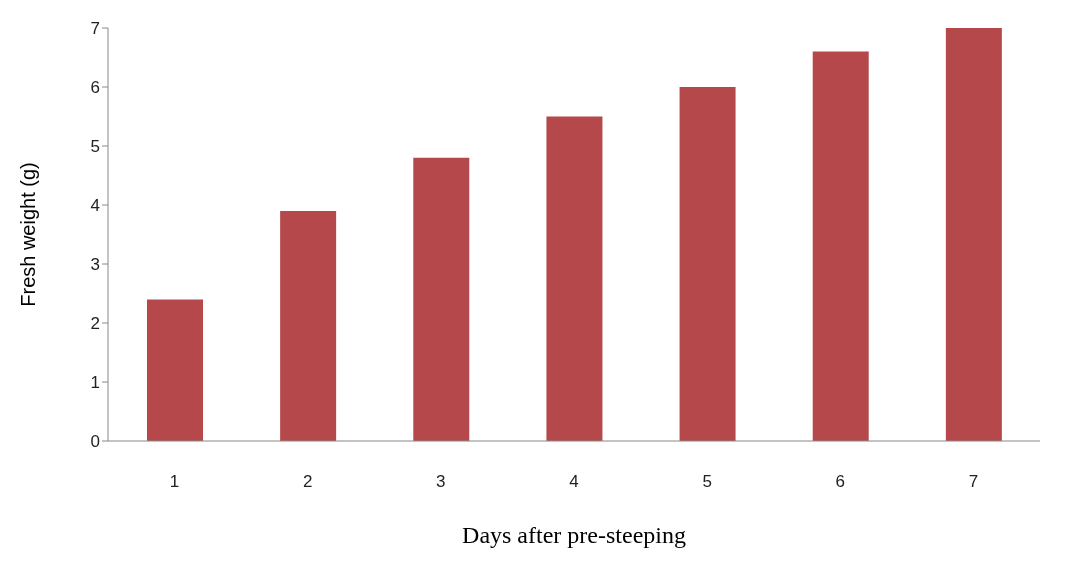  Describe the element at coordinates (95, 88) in the screenshot. I see `y-tick-label: 6` at that location.